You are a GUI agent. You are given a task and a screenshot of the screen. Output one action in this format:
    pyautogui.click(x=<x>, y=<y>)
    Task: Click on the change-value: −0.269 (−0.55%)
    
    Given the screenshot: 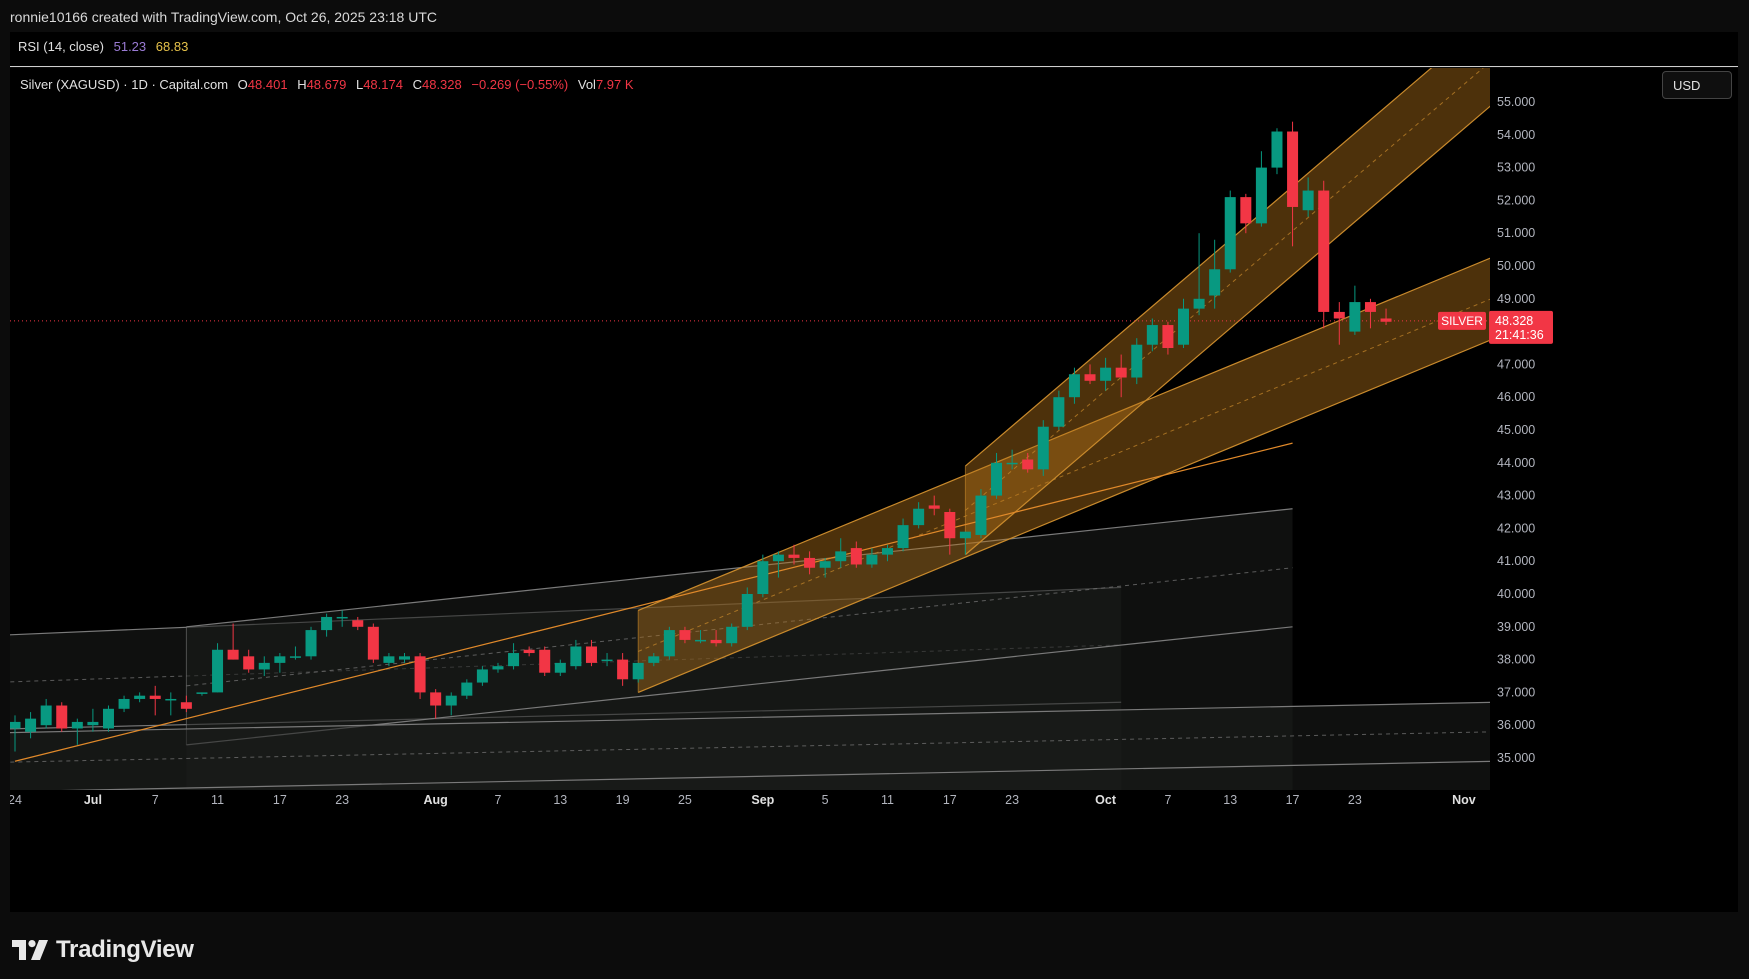 What is the action you would take?
    pyautogui.click(x=520, y=84)
    